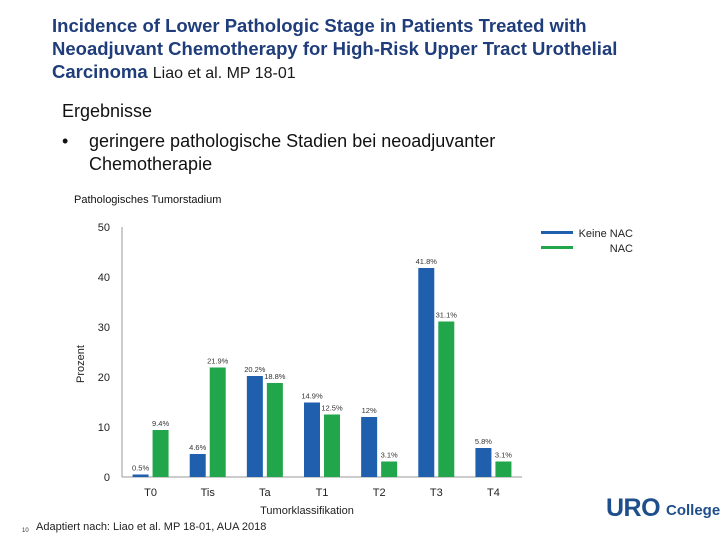 Image resolution: width=720 pixels, height=540 pixels. Describe the element at coordinates (332, 408) in the screenshot. I see `data-label-nac-t1: 12.5%` at that location.